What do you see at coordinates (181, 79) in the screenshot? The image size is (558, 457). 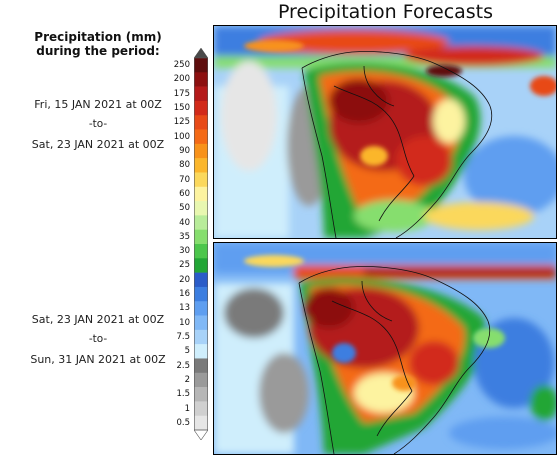 I see `colorbar-tick-label: 200` at bounding box center [181, 79].